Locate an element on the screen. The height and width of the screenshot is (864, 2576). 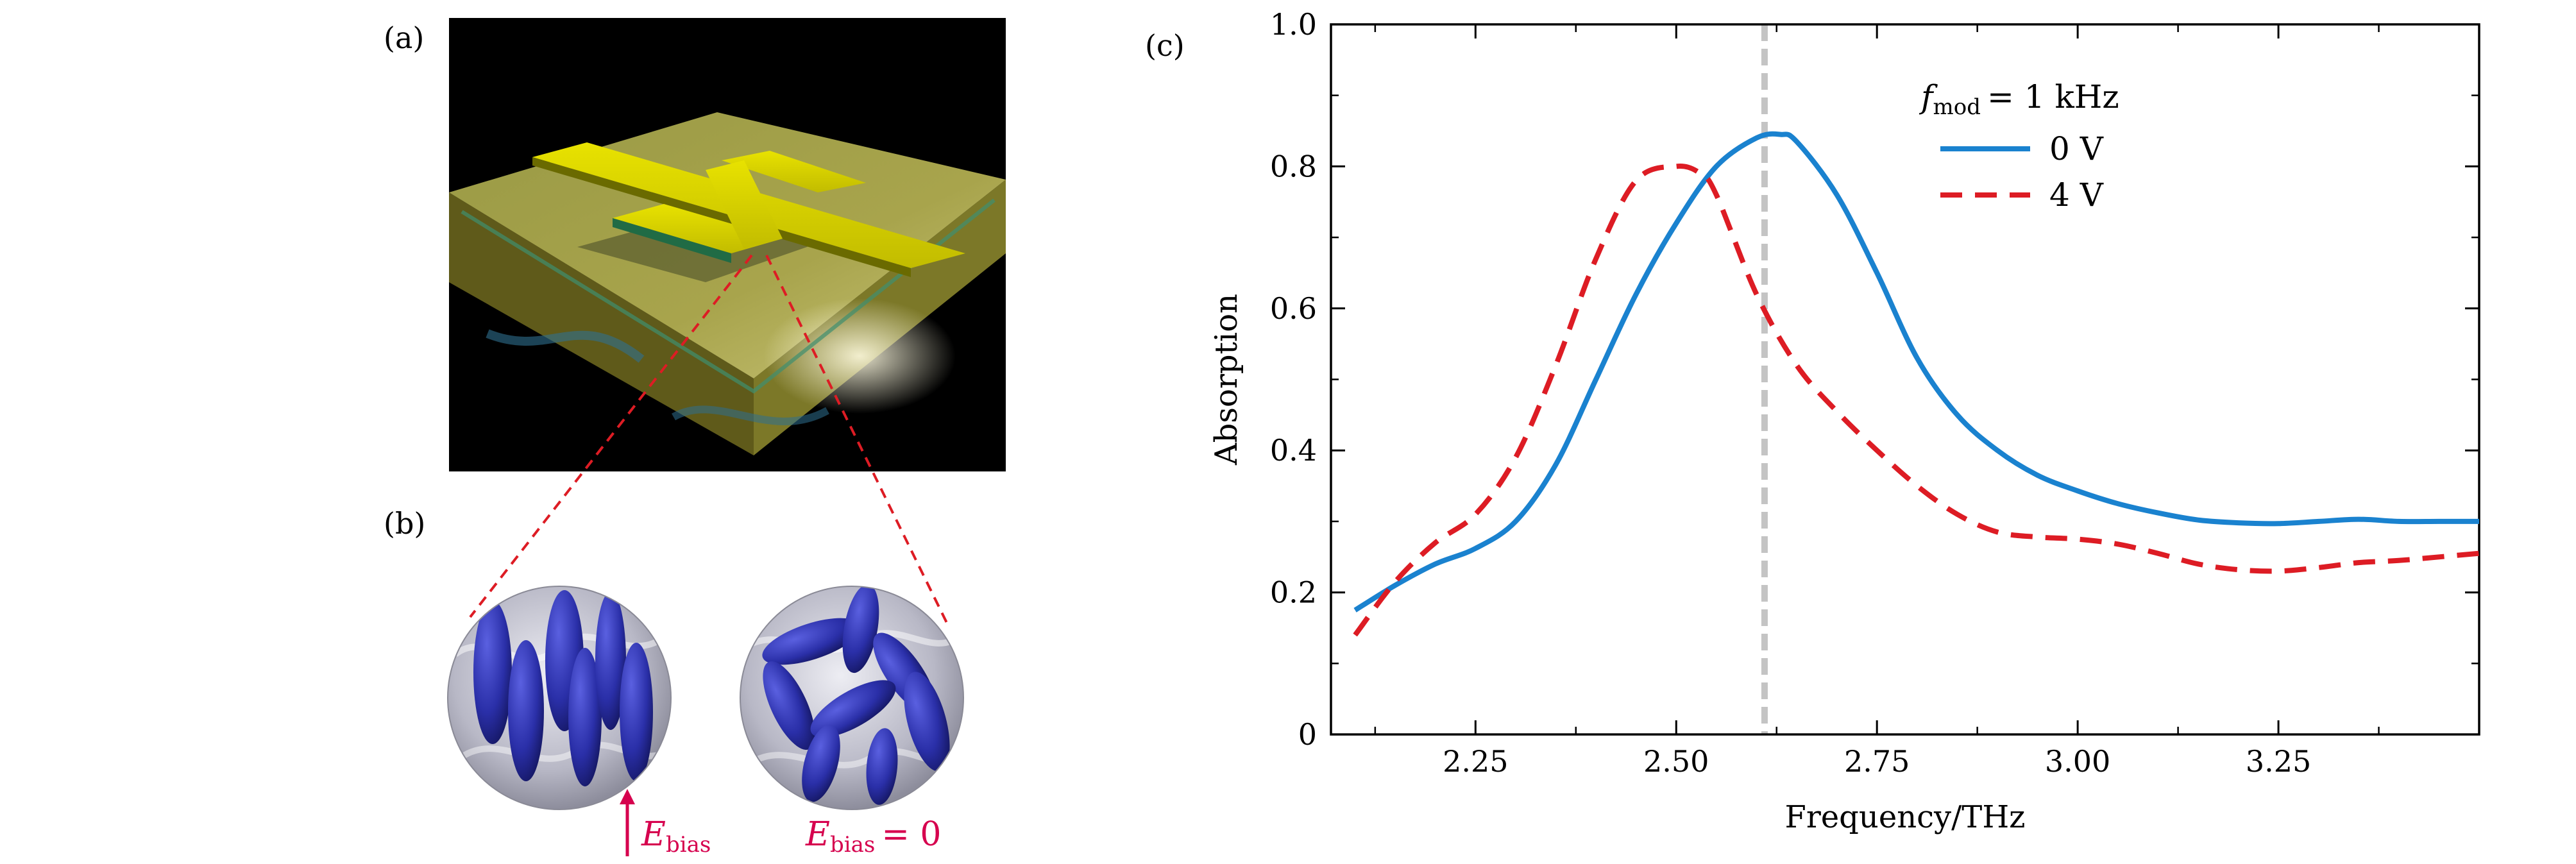
molecules-unbiased is located at coordinates (852, 698).